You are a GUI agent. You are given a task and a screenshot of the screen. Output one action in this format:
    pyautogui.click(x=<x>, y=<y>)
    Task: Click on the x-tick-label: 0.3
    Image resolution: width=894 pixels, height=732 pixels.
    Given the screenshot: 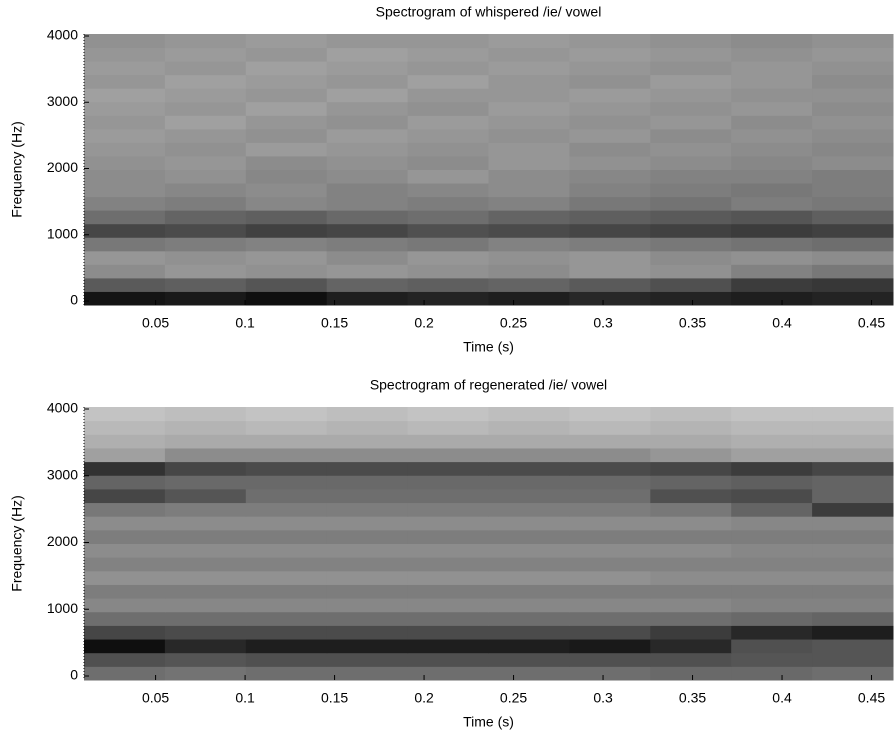 What is the action you would take?
    pyautogui.click(x=603, y=323)
    